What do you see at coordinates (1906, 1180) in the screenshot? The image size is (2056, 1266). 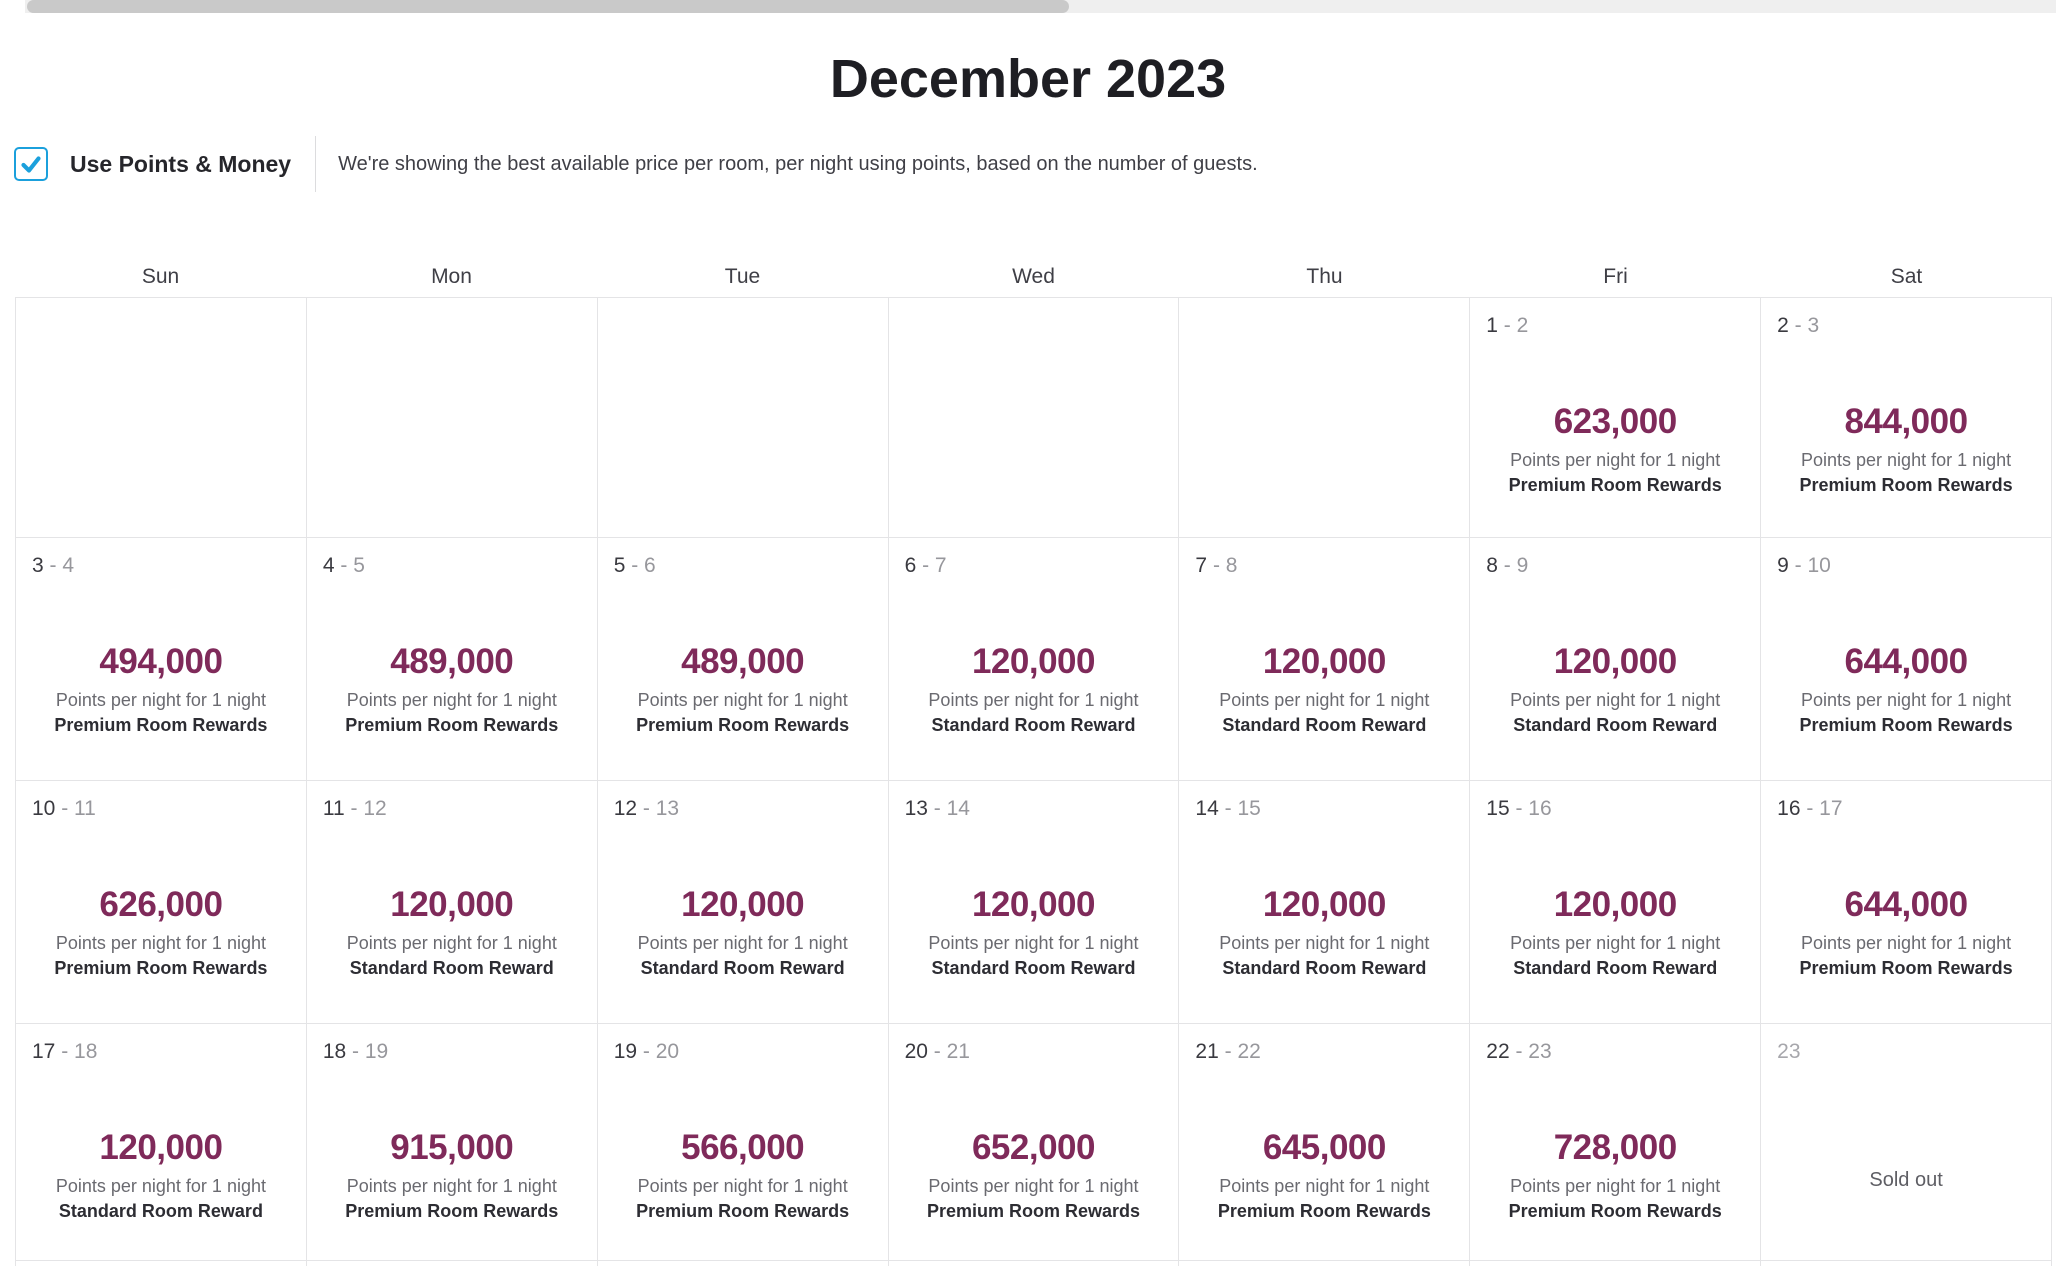 I see `sold-out-label: Sold out` at bounding box center [1906, 1180].